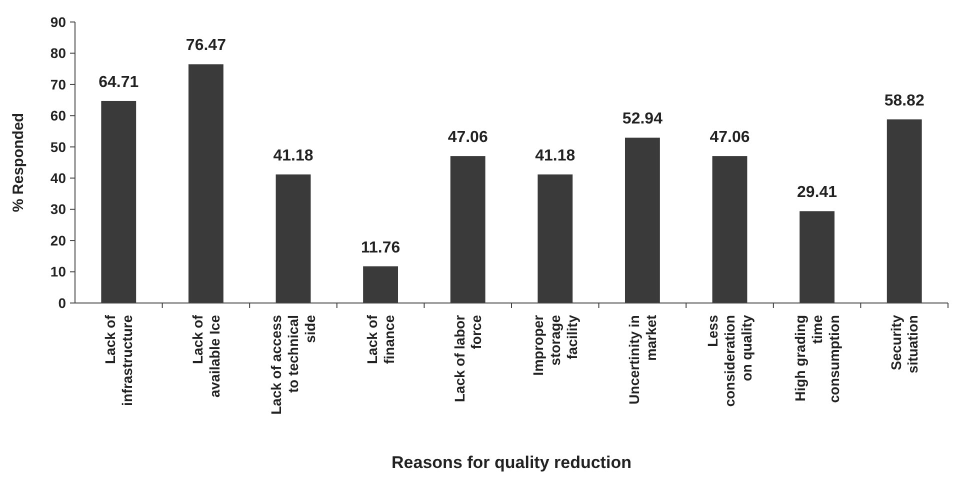 The image size is (958, 478). I want to click on y-axis-title: % Responded, so click(18, 162).